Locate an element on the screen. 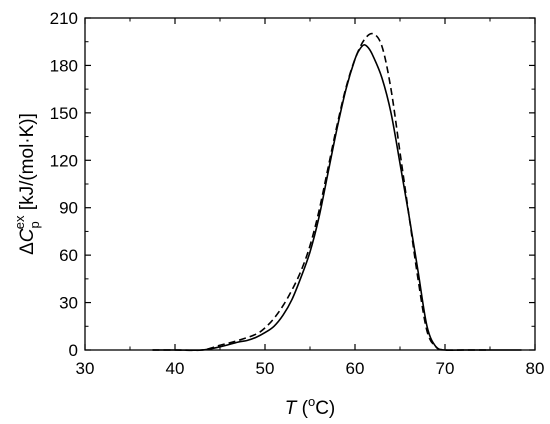 Image resolution: width=550 pixels, height=424 pixels. y-tick-label: 180 is located at coordinates (64, 65).